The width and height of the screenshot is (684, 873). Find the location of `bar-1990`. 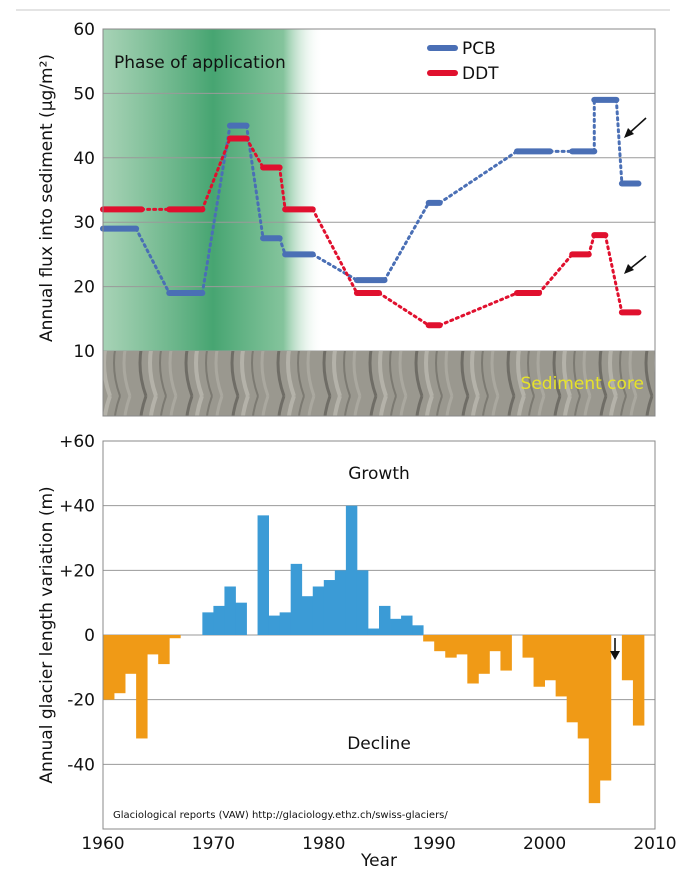

bar-1990 is located at coordinates (440, 643).